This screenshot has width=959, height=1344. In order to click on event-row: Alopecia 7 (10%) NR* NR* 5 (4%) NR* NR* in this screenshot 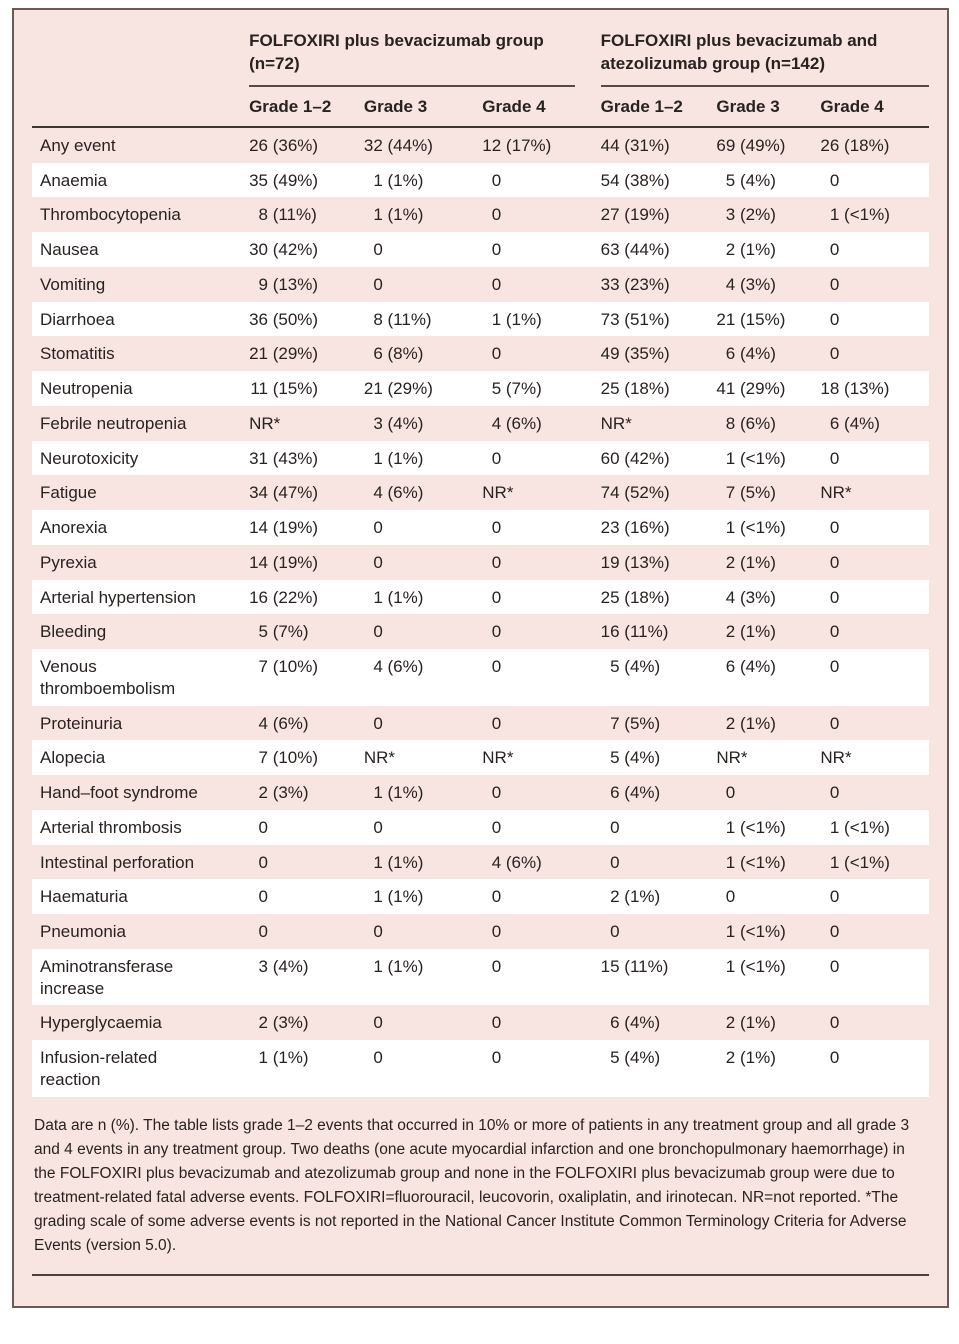, I will do `click(480, 758)`.